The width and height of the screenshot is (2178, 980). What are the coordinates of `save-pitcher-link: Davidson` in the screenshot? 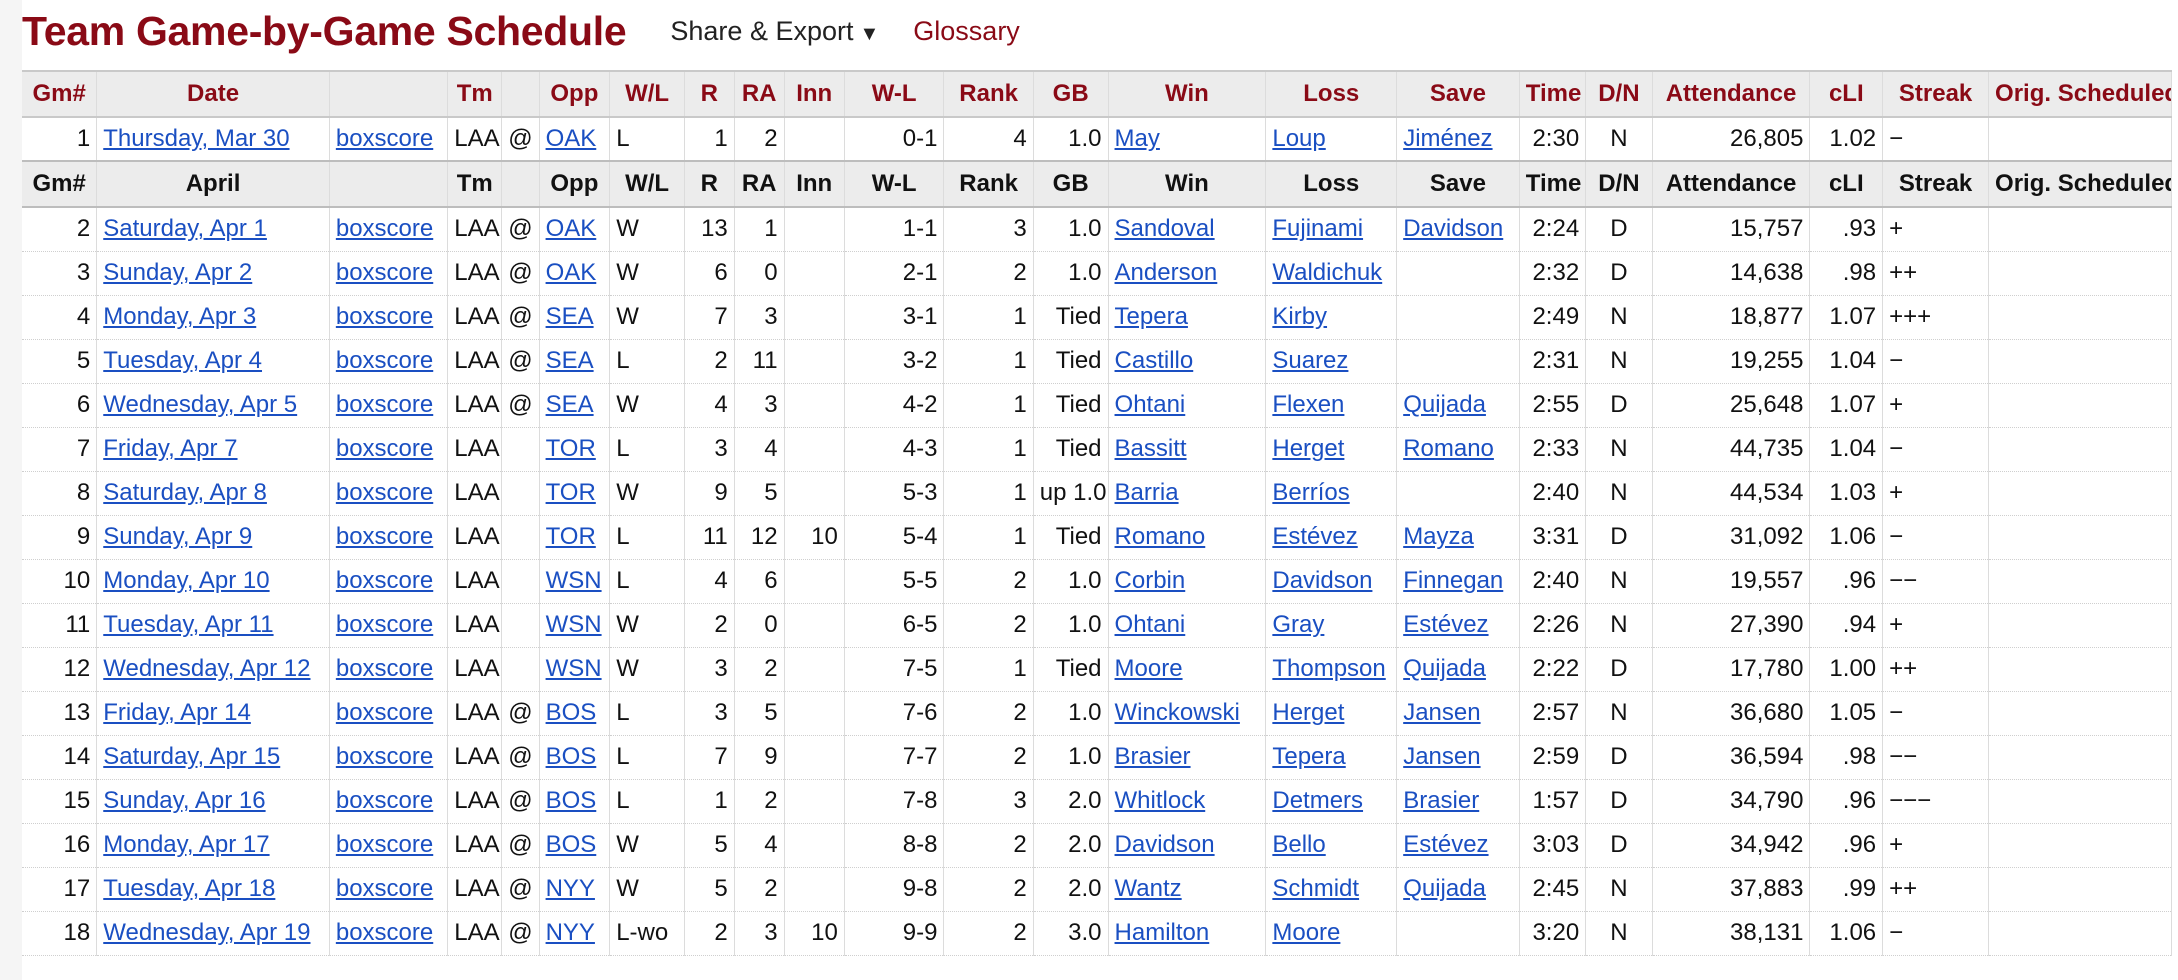 It's located at (1453, 229).